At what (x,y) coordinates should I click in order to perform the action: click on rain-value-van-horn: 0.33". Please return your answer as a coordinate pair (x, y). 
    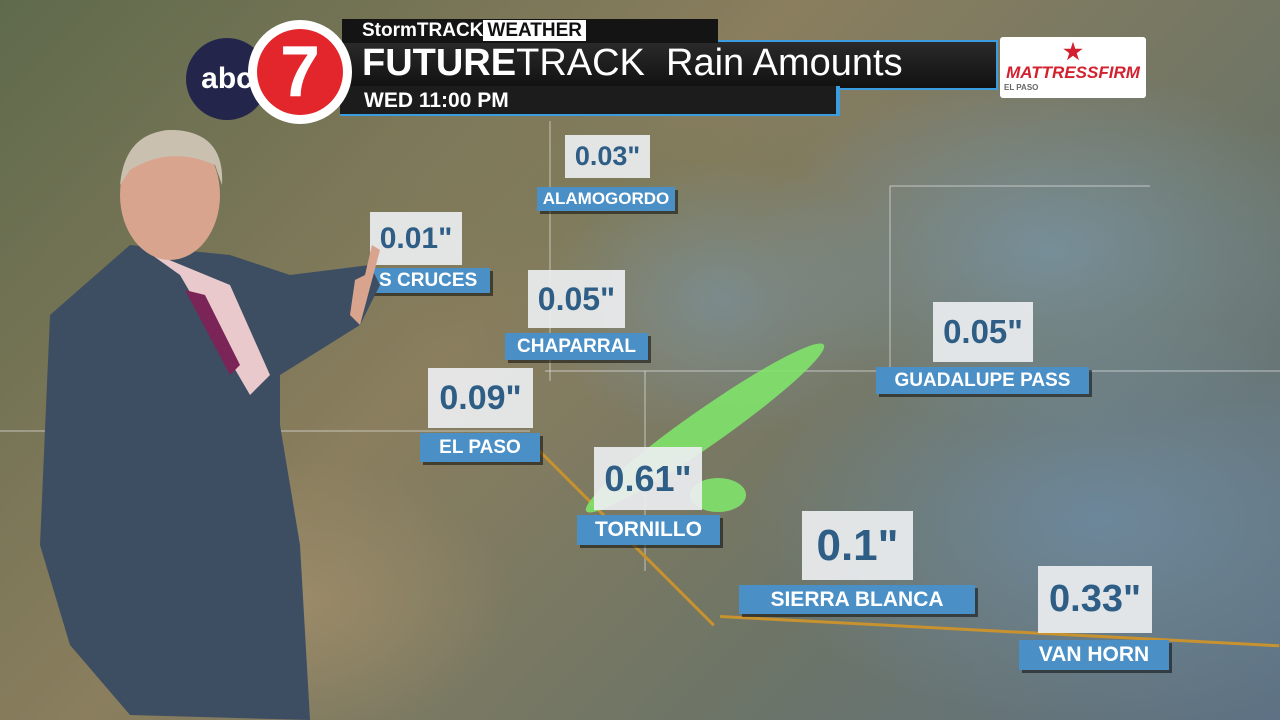
    Looking at the image, I should click on (1095, 599).